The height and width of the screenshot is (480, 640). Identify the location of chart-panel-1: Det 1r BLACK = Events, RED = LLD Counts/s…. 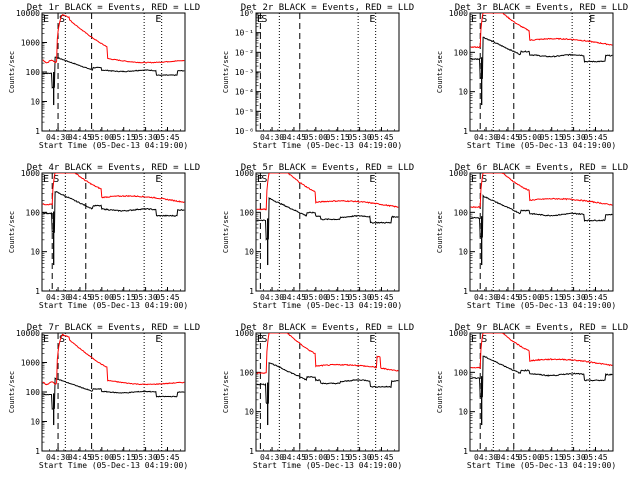
(104, 76).